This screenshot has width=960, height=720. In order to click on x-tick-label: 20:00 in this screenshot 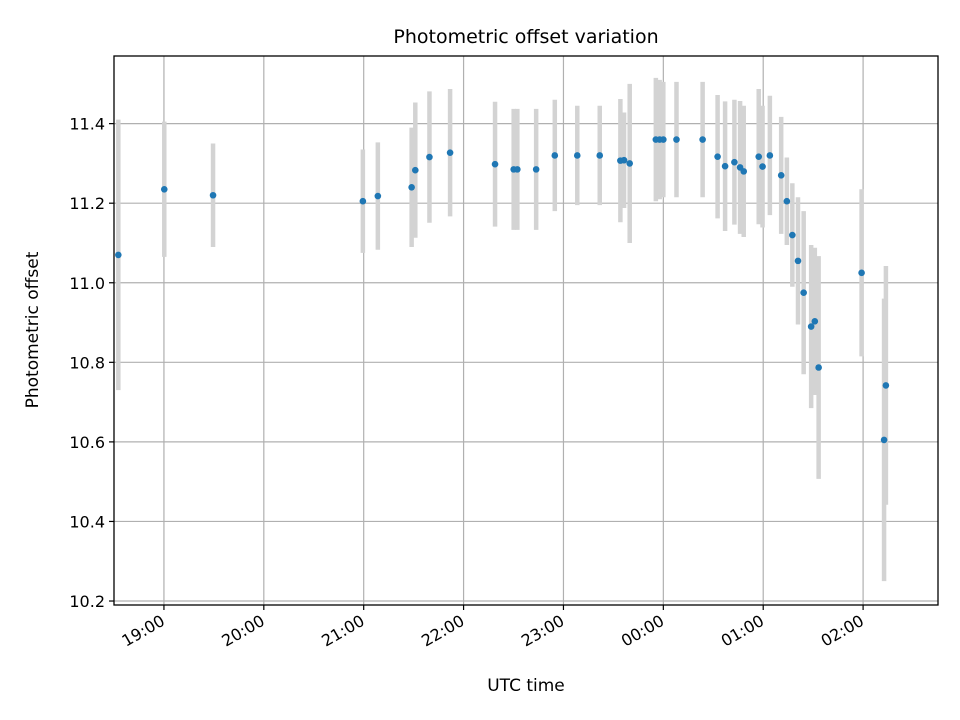, I will do `click(242, 631)`.